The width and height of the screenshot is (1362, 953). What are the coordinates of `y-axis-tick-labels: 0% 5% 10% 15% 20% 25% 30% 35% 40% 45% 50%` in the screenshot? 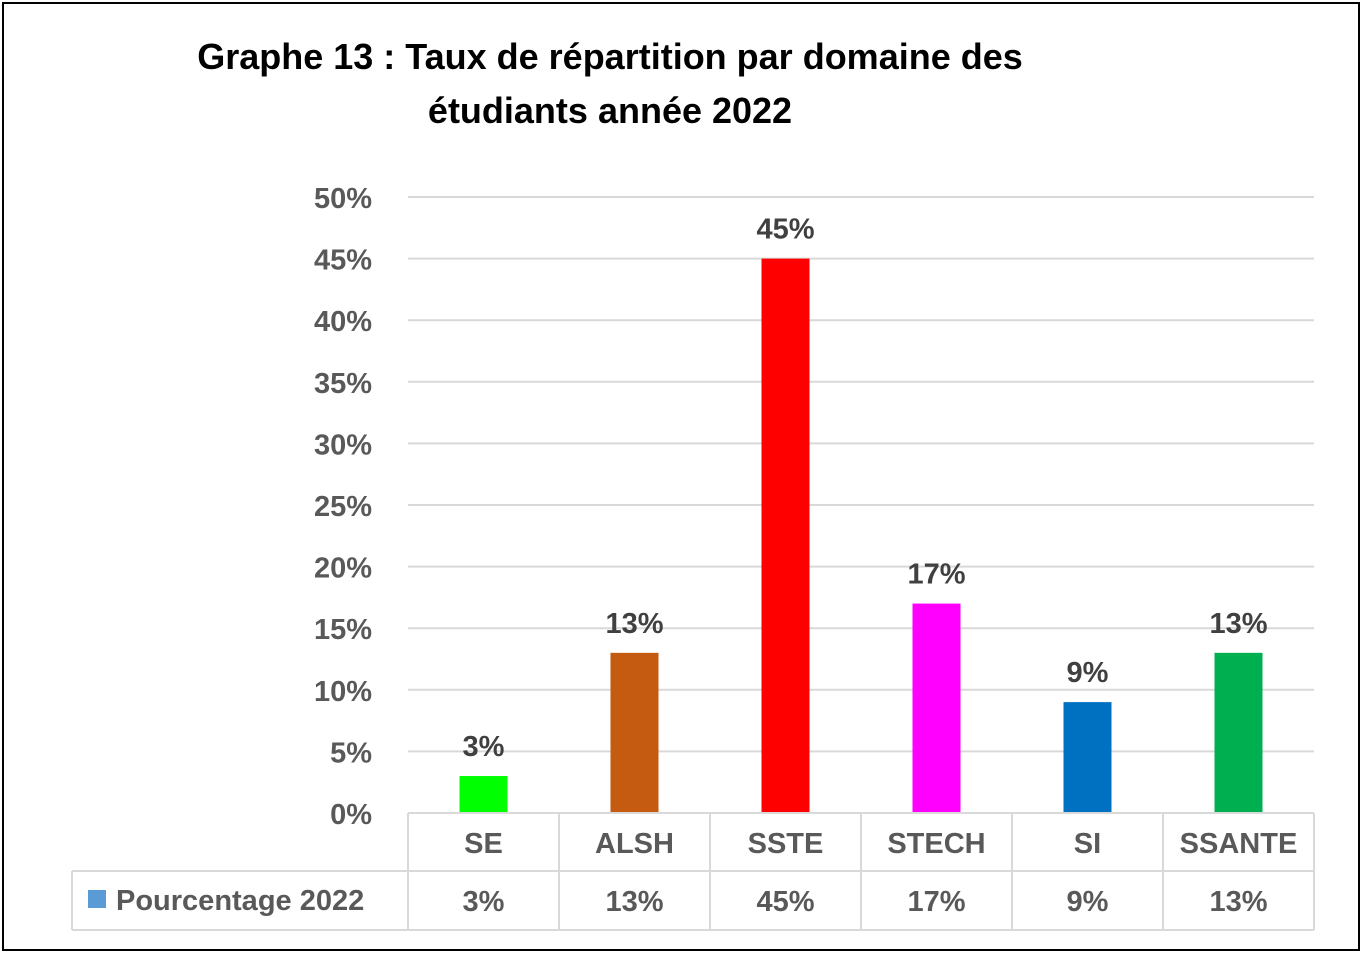 It's located at (343, 507).